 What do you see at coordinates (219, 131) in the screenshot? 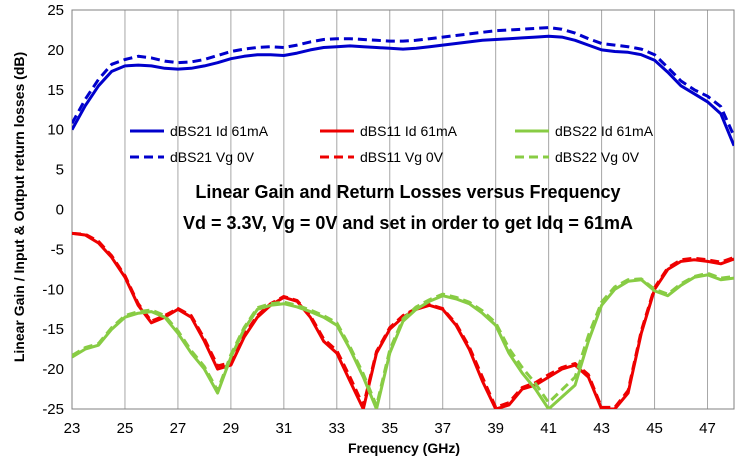
I see `legend-label: dBS21 Id 61mA` at bounding box center [219, 131].